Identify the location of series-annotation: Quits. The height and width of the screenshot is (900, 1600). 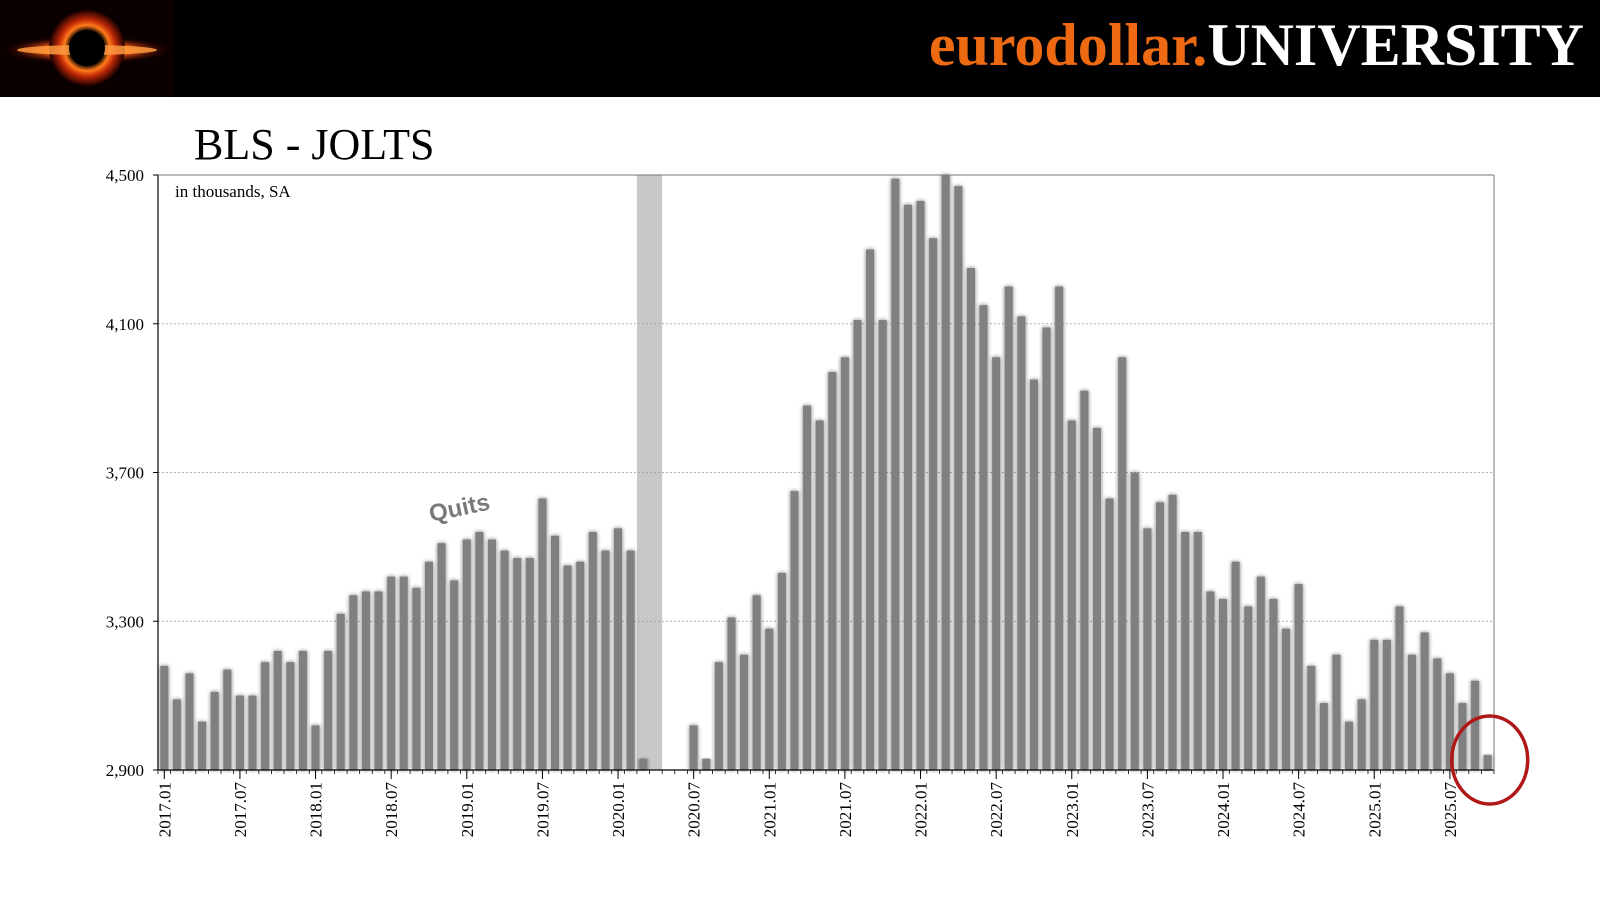
(460, 508).